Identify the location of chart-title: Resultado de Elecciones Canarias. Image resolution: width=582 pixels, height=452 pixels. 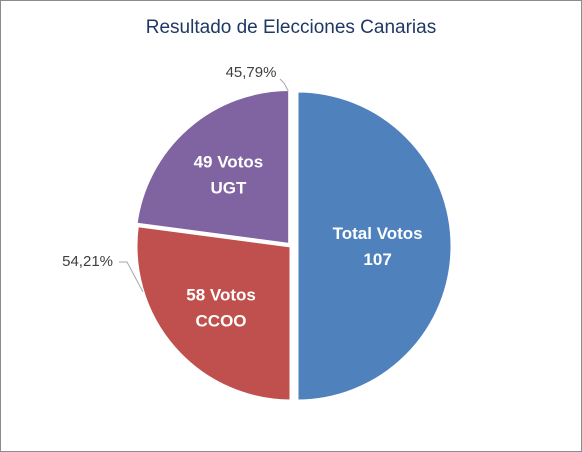
(291, 27).